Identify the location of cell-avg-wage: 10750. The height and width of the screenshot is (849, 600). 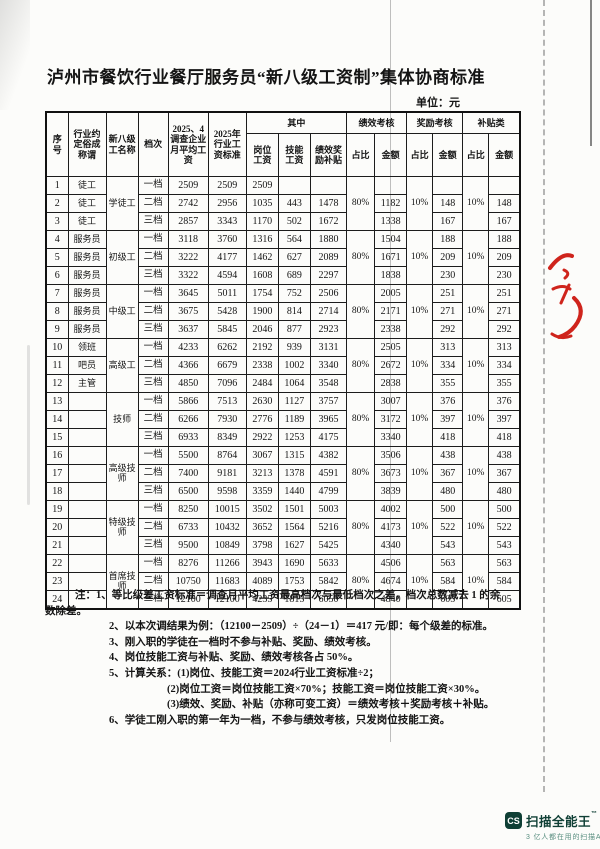
(188, 581).